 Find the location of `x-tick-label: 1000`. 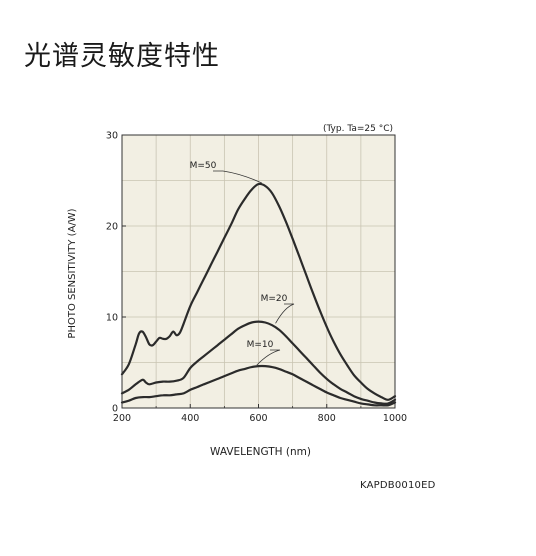

x-tick-label: 1000 is located at coordinates (395, 418).